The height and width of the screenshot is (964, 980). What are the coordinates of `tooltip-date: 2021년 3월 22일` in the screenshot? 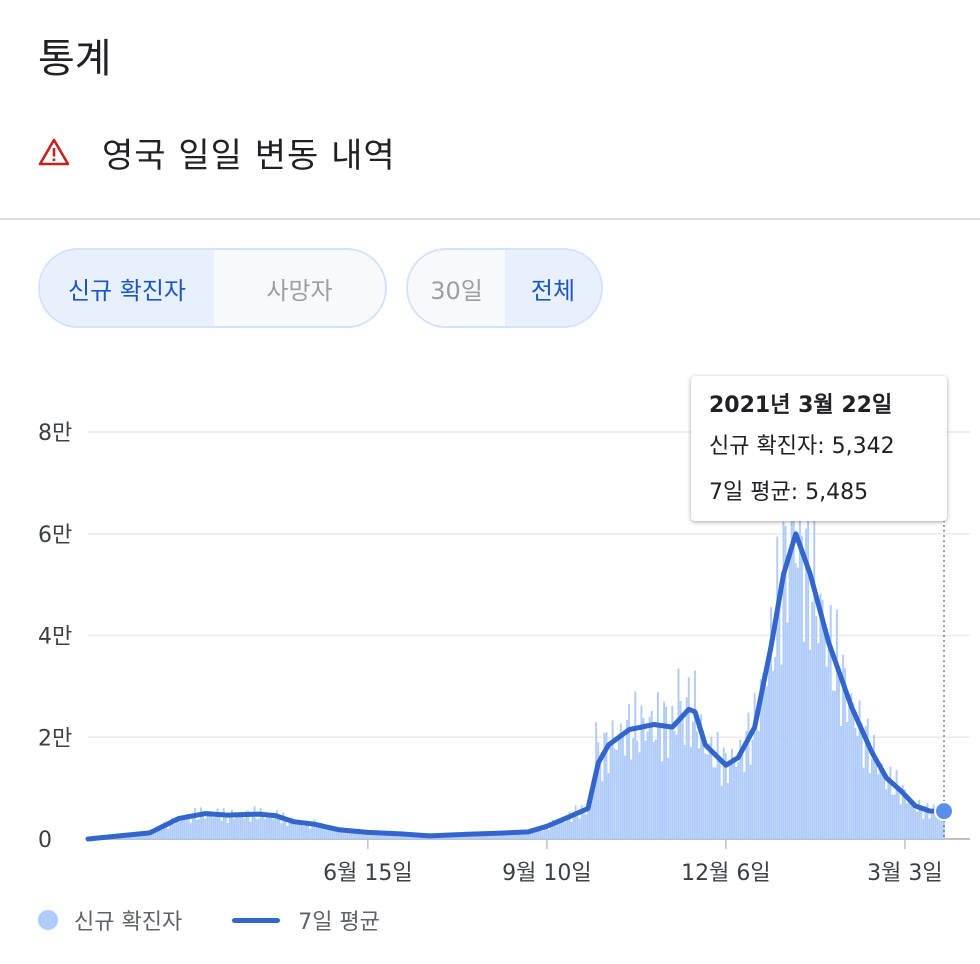 It's located at (801, 405).